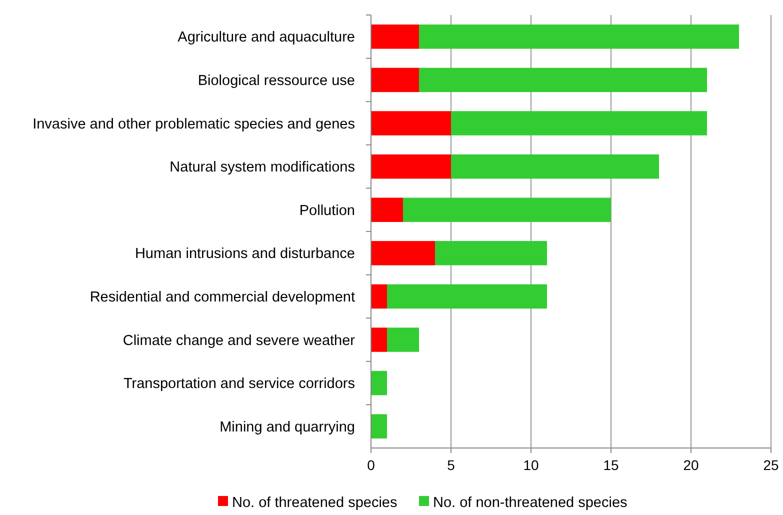  Describe the element at coordinates (276, 80) in the screenshot. I see `y-tick-label: Biological ressource use` at that location.